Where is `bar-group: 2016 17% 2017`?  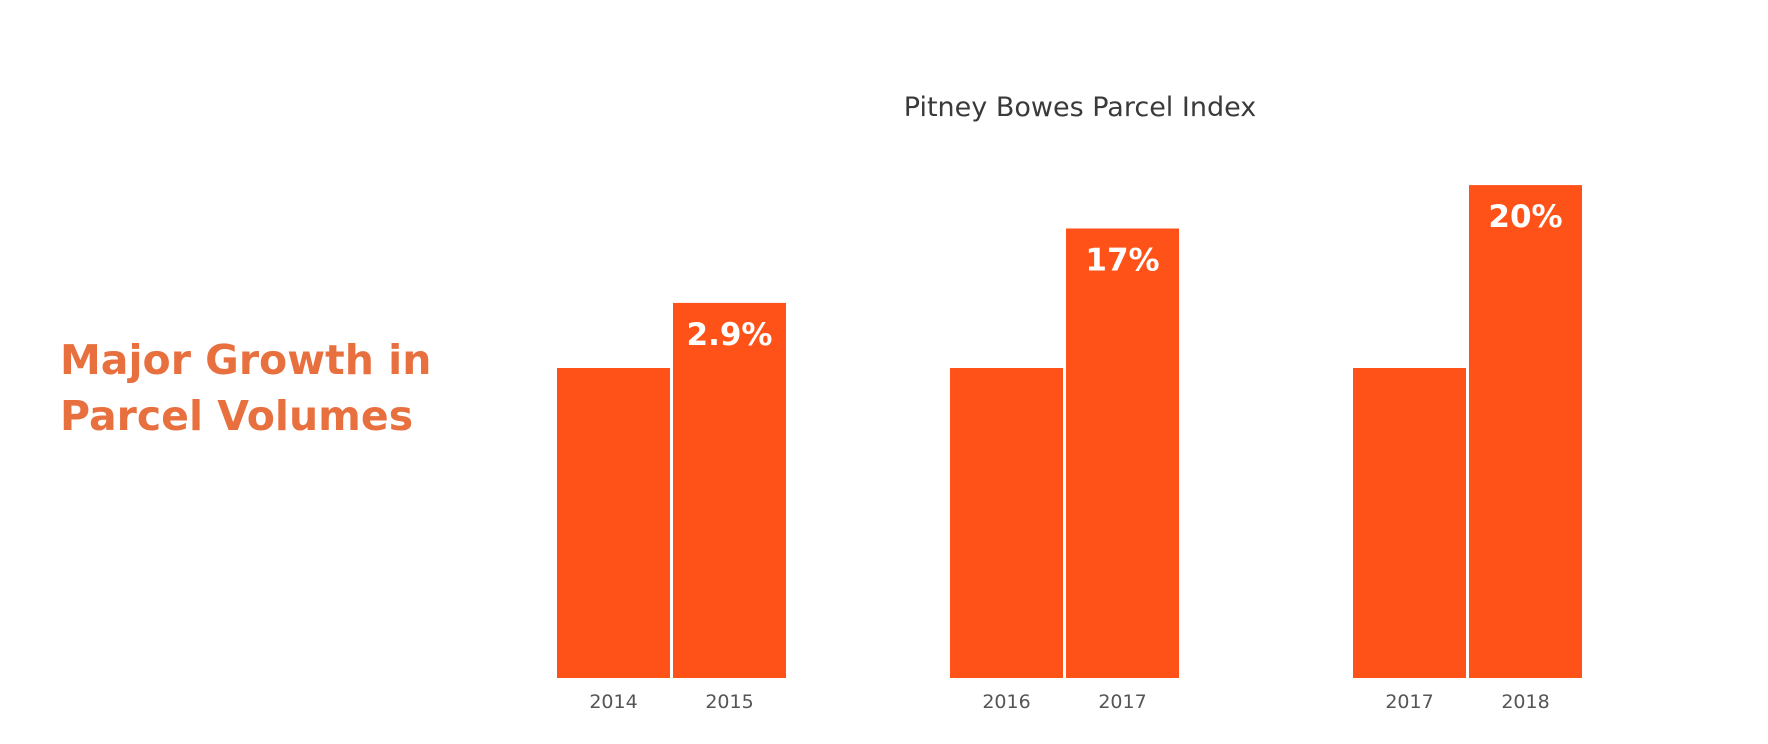
bar-group: 2016 17% 2017 is located at coordinates (1064, 470).